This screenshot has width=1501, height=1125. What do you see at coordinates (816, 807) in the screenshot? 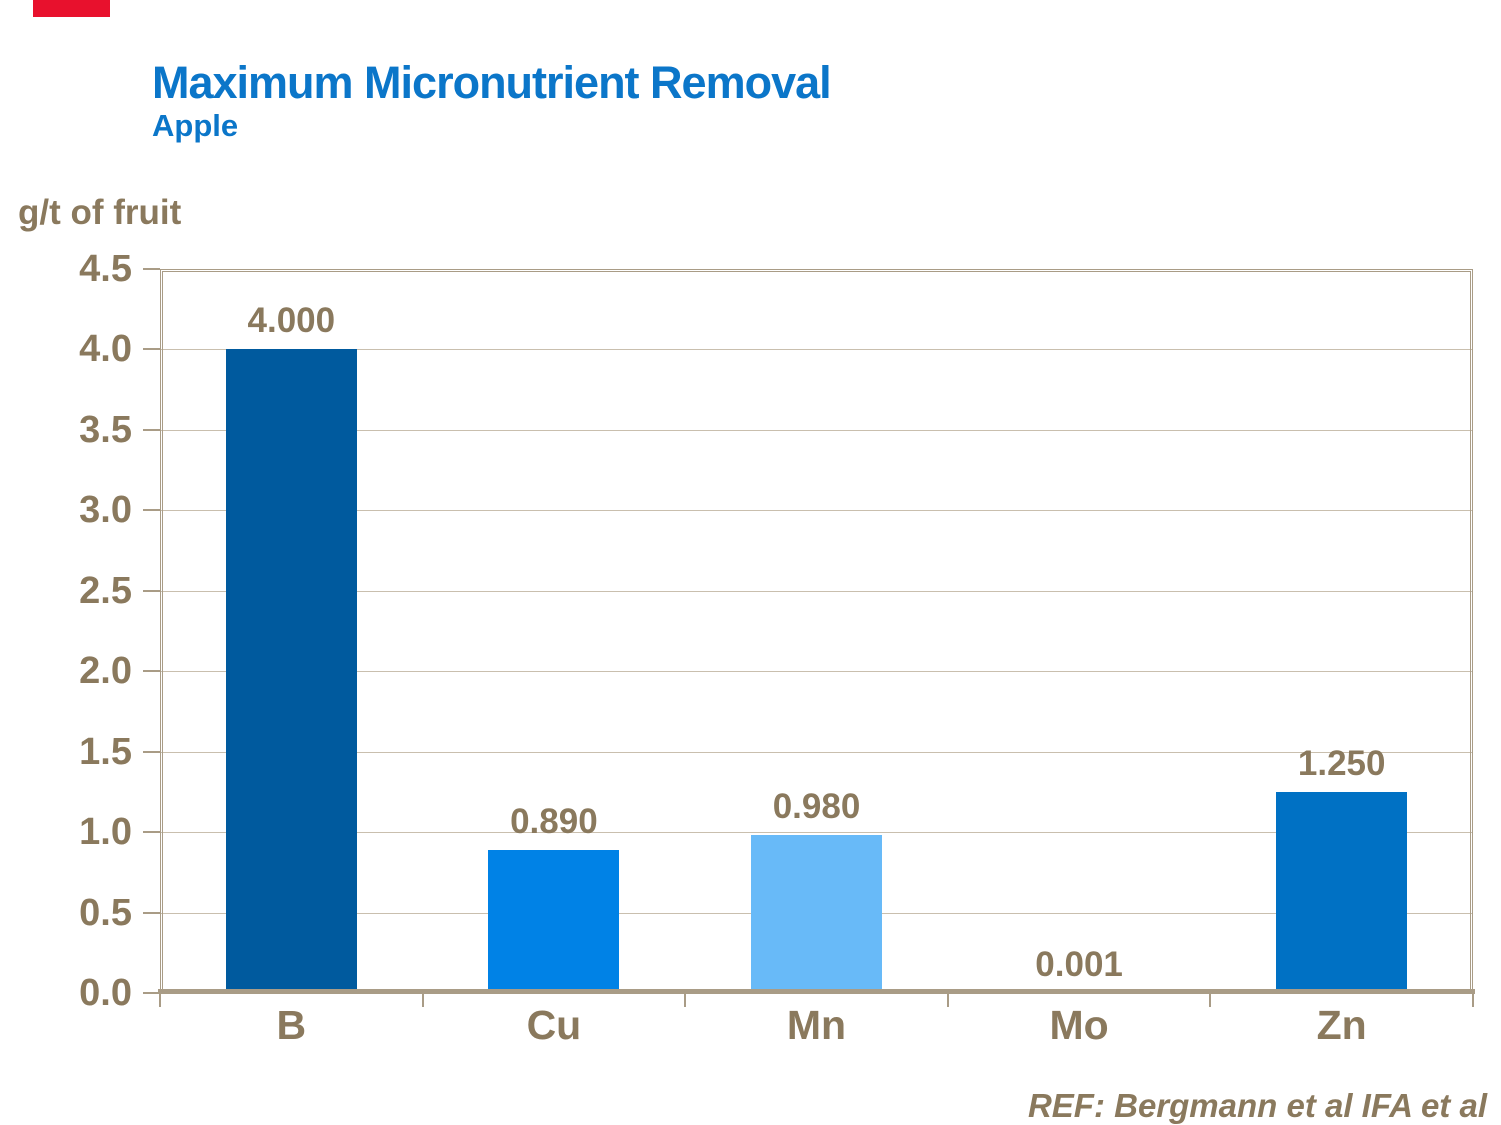
I see `bar-value-label: 0.980` at bounding box center [816, 807].